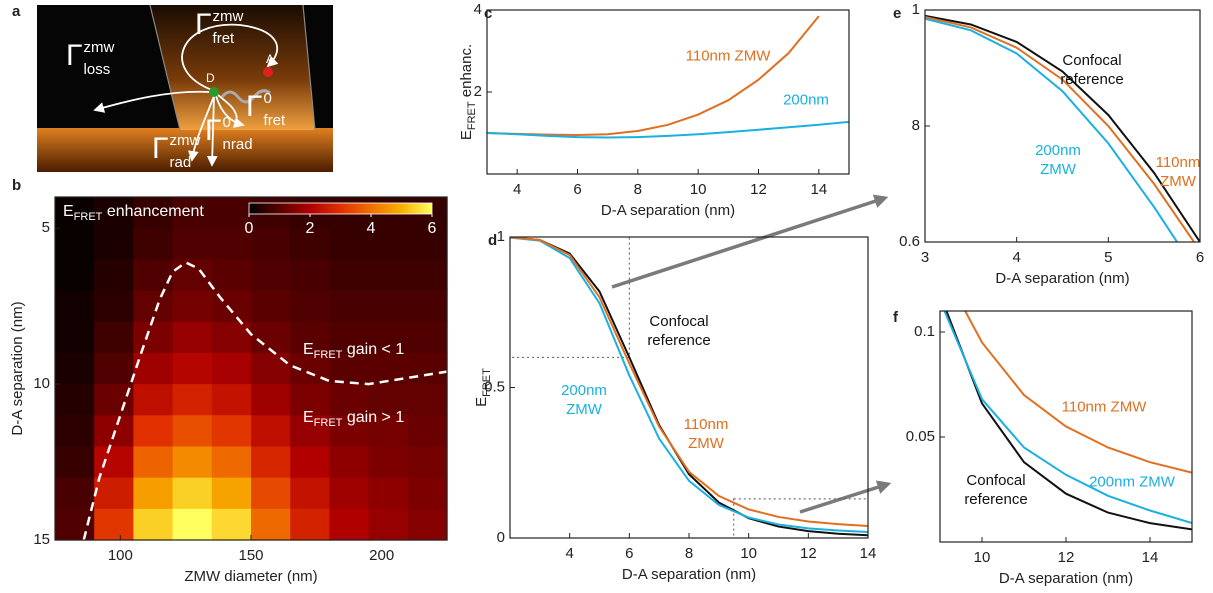 The height and width of the screenshot is (593, 1213). I want to click on panel-label: e, so click(897, 13).